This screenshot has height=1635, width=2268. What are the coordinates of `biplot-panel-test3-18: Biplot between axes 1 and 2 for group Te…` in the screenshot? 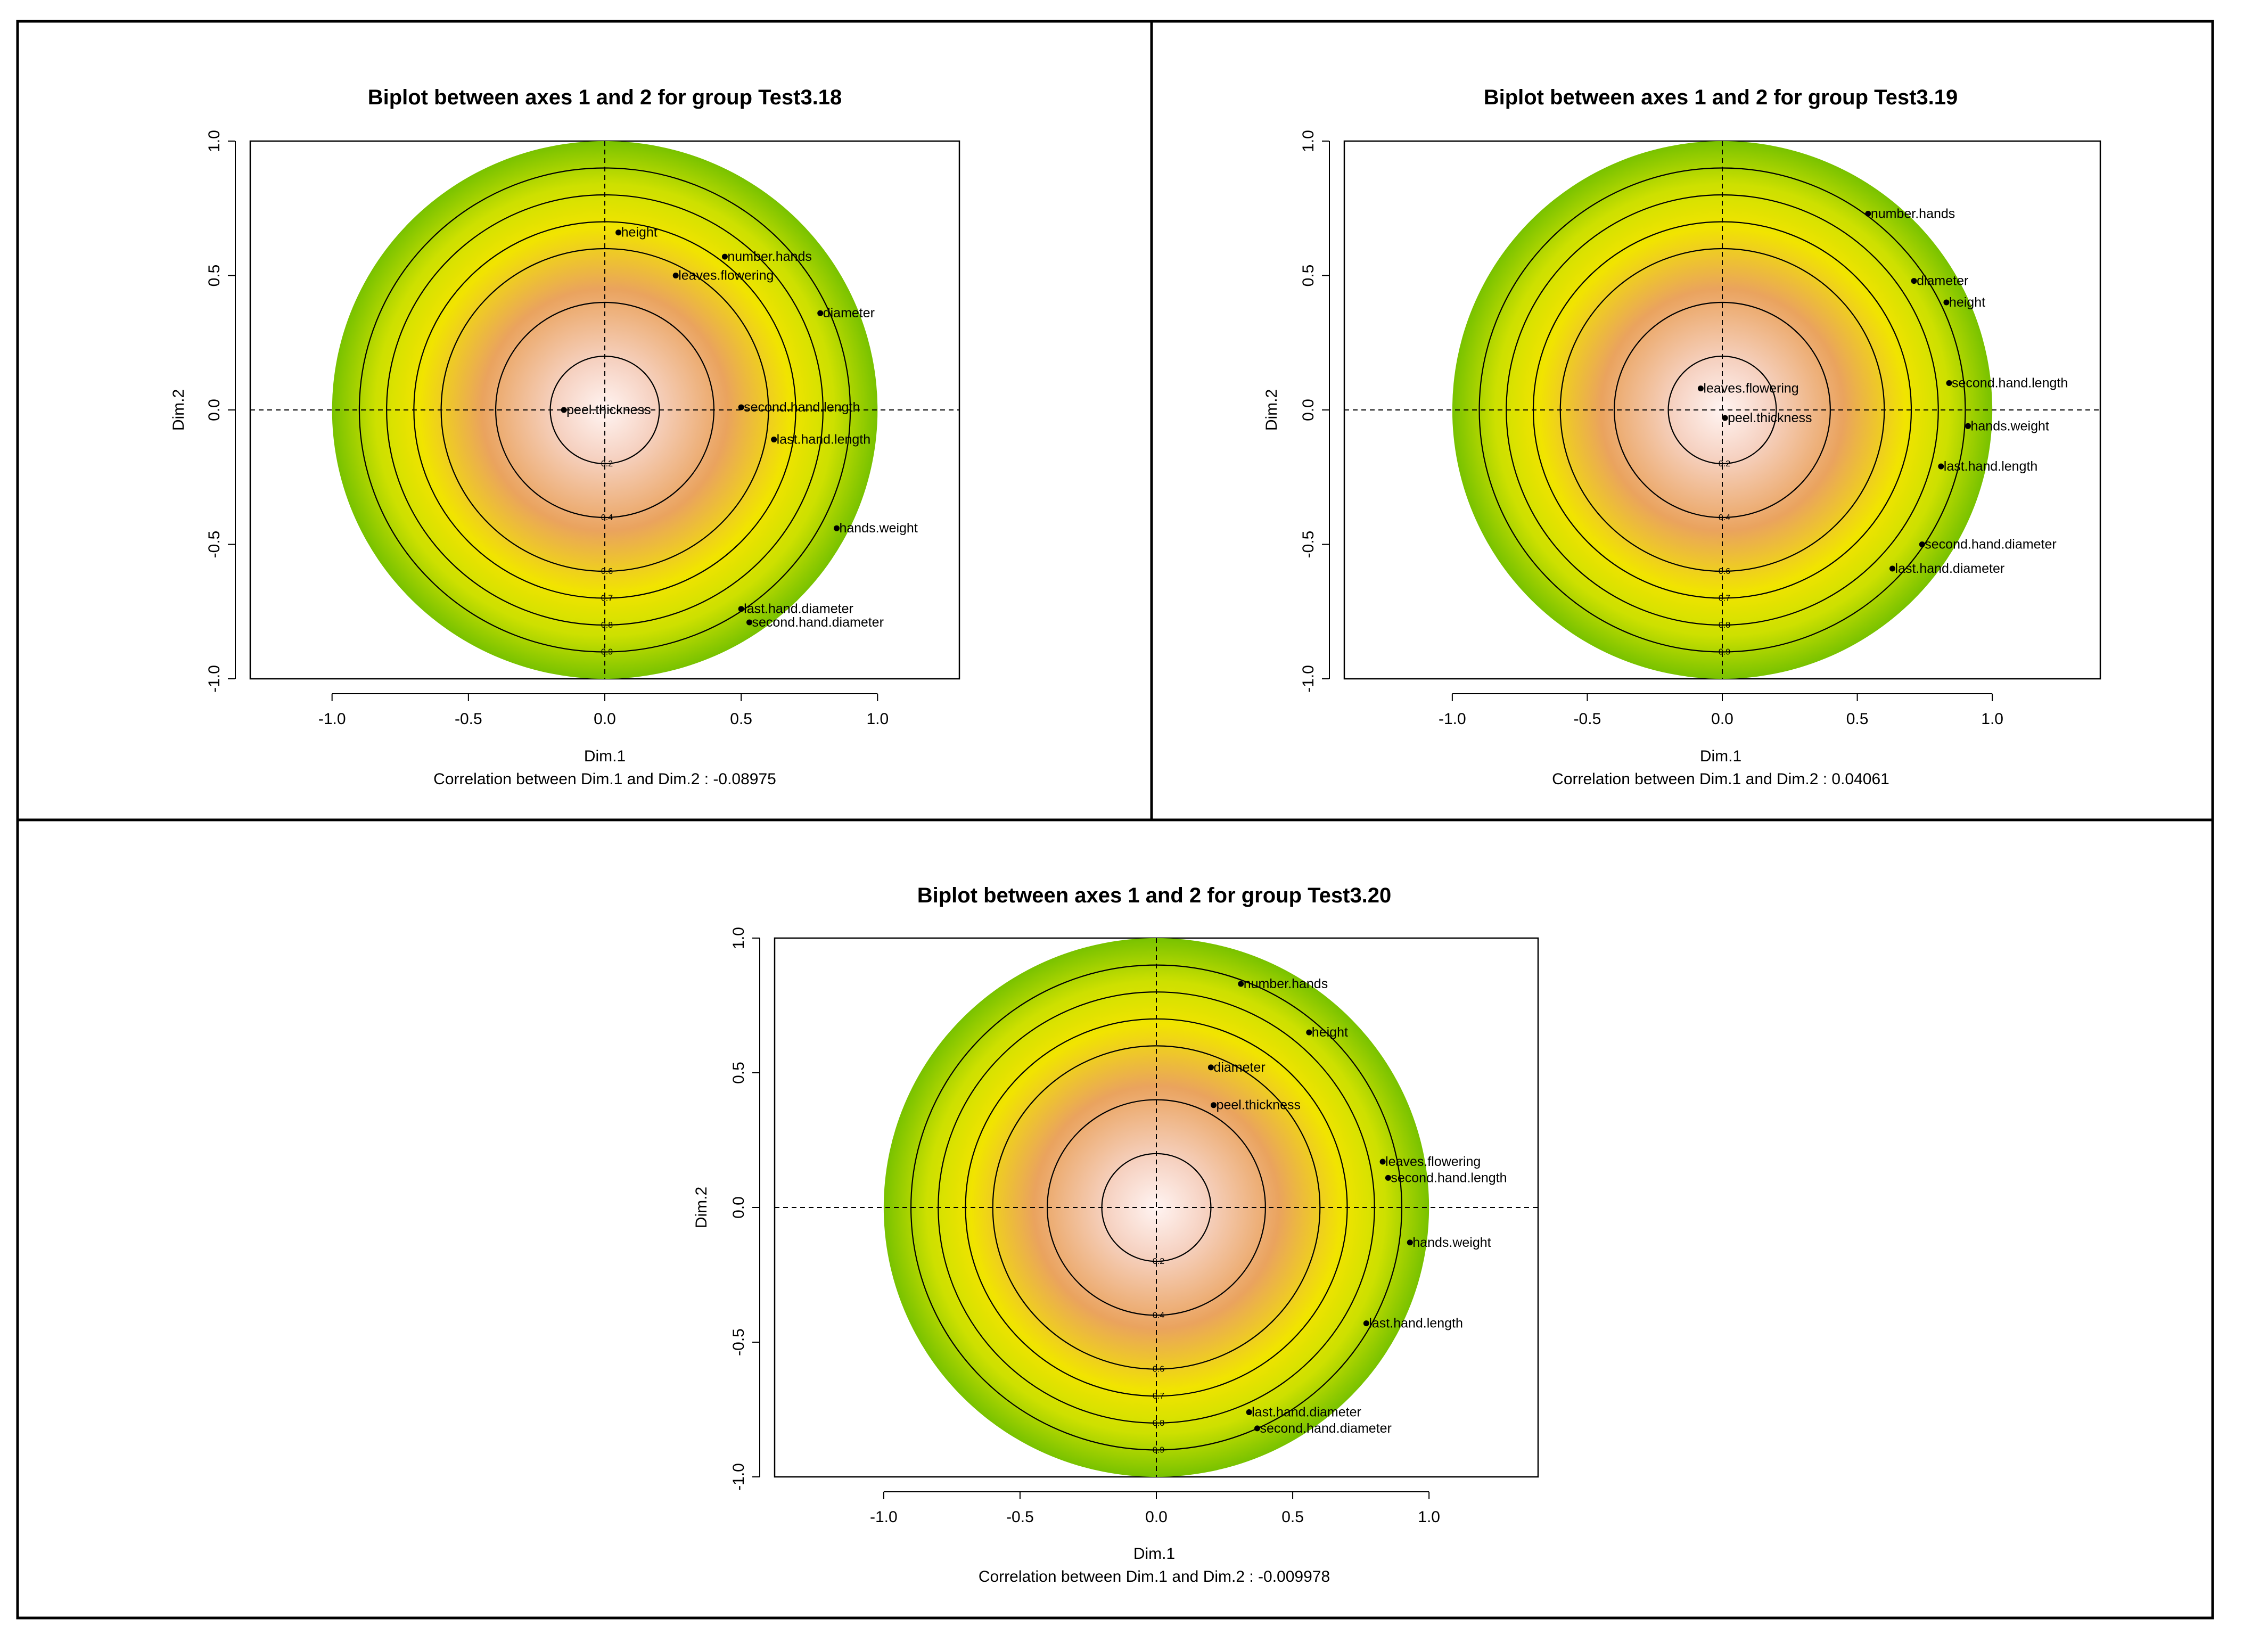 It's located at (565, 437).